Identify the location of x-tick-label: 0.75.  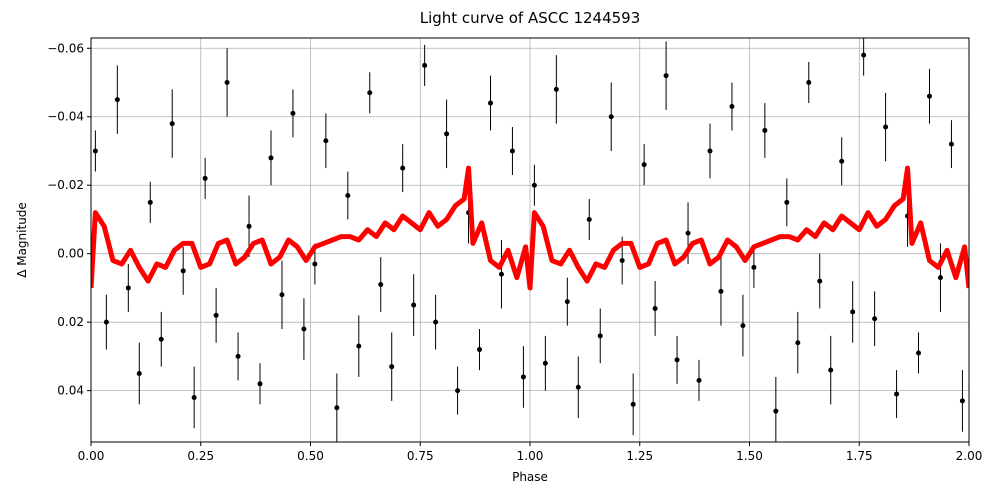
(420, 456).